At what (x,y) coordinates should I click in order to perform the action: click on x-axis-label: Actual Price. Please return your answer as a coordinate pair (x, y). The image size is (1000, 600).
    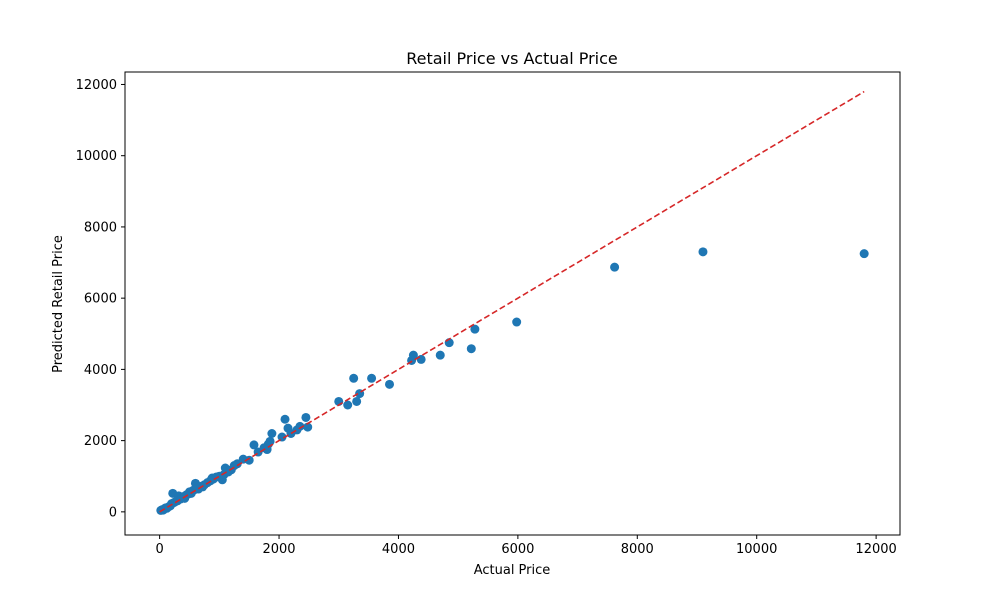
    Looking at the image, I should click on (512, 570).